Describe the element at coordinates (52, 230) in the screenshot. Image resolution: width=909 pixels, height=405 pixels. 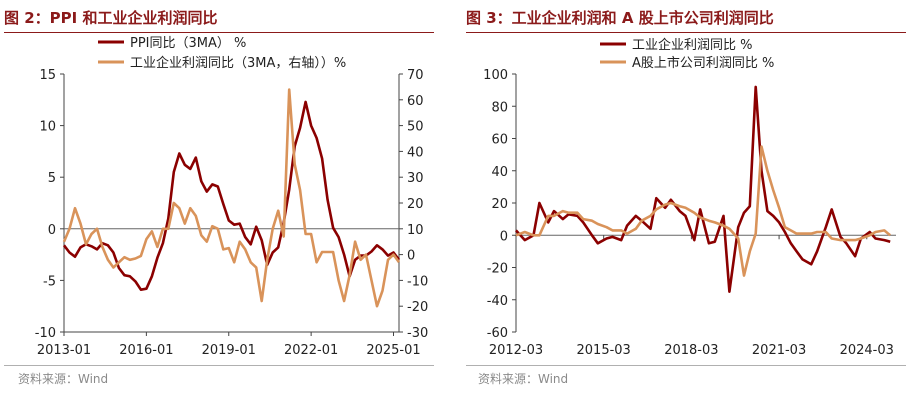
I see `left-chart-y-left-tick-label: 0` at that location.